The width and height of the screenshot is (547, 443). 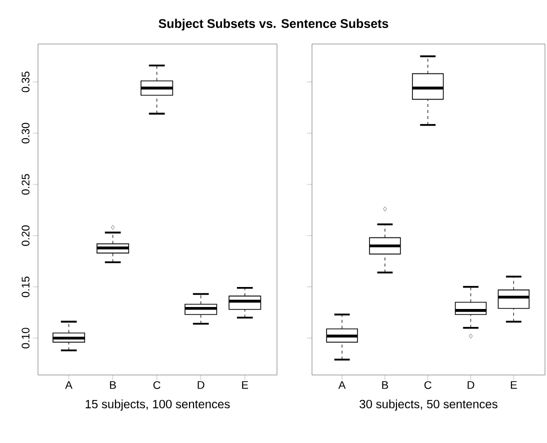 What do you see at coordinates (26, 133) in the screenshot?
I see `y-tick-label: 0.30` at bounding box center [26, 133].